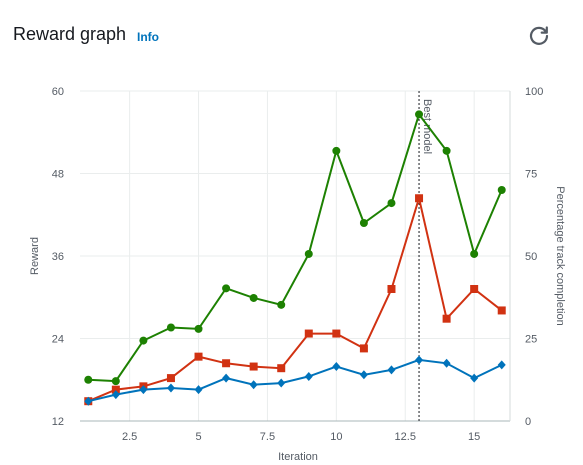 The height and width of the screenshot is (465, 583). What do you see at coordinates (58, 422) in the screenshot?
I see `y-tick-label: 12` at bounding box center [58, 422].